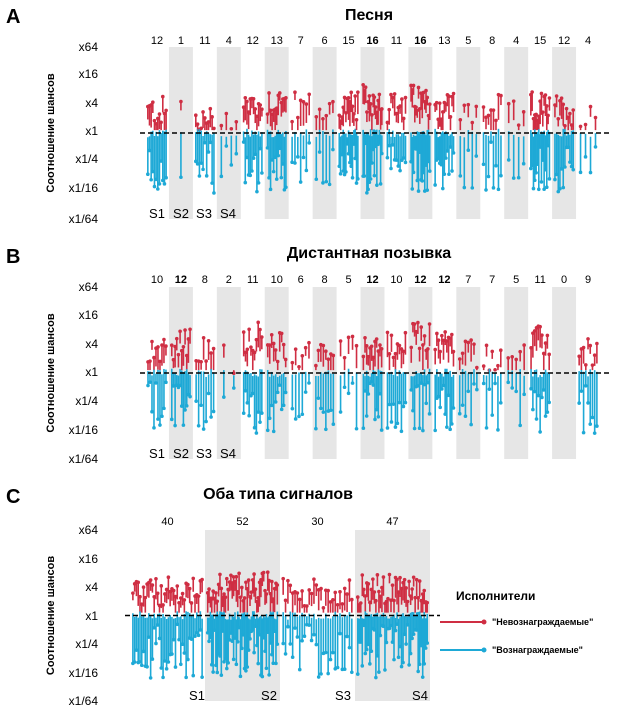 Image resolution: width=620 pixels, height=713 pixels. I want to click on legend-title: Исполнители, so click(495, 596).